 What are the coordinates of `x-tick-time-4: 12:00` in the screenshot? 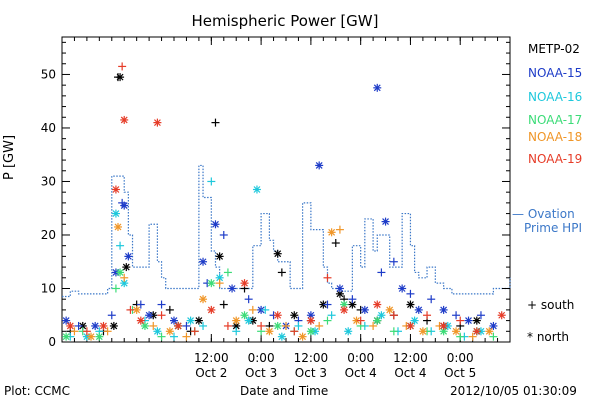 It's located at (410, 358).